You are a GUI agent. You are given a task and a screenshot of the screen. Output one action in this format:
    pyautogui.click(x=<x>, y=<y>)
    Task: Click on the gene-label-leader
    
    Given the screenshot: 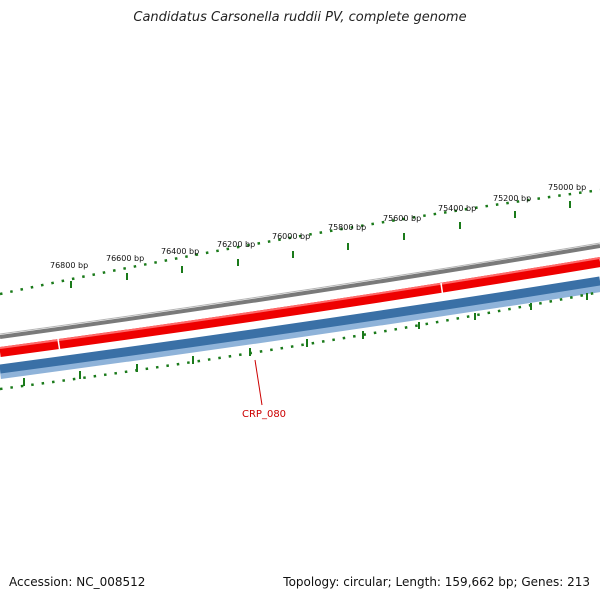 What is the action you would take?
    pyautogui.click(x=258, y=382)
    